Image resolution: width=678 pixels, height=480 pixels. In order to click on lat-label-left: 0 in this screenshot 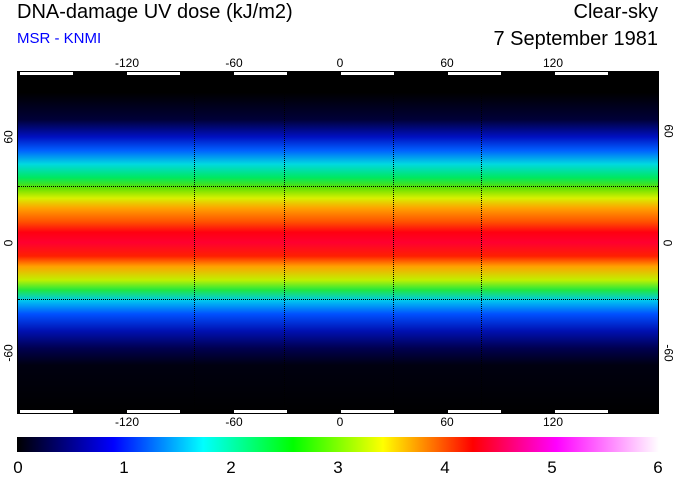, I will do `click(8, 243)`.